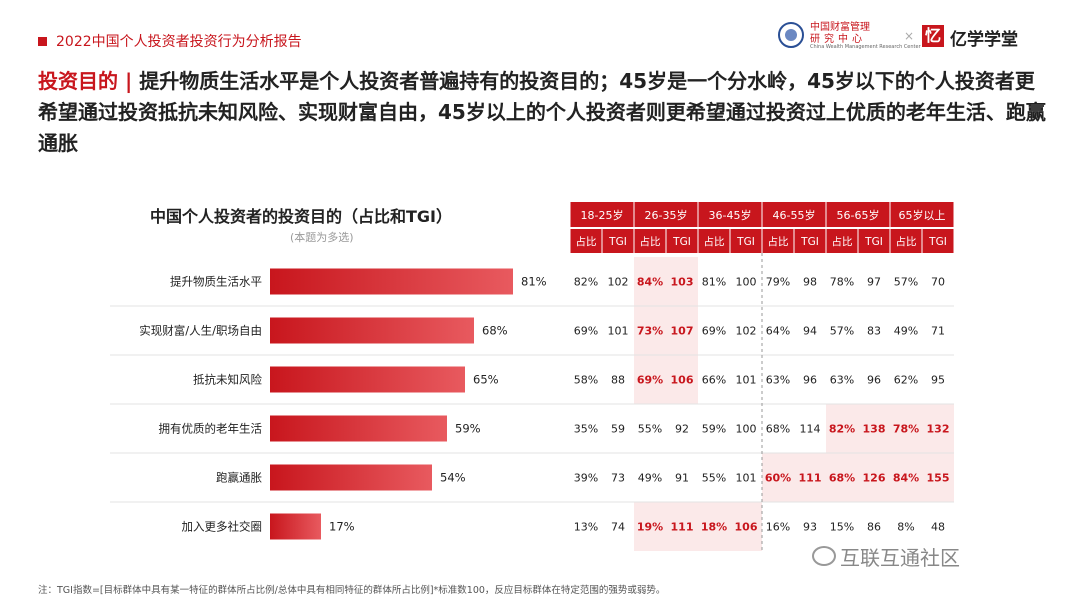  Describe the element at coordinates (618, 380) in the screenshot. I see `tgi-cell: 88` at that location.